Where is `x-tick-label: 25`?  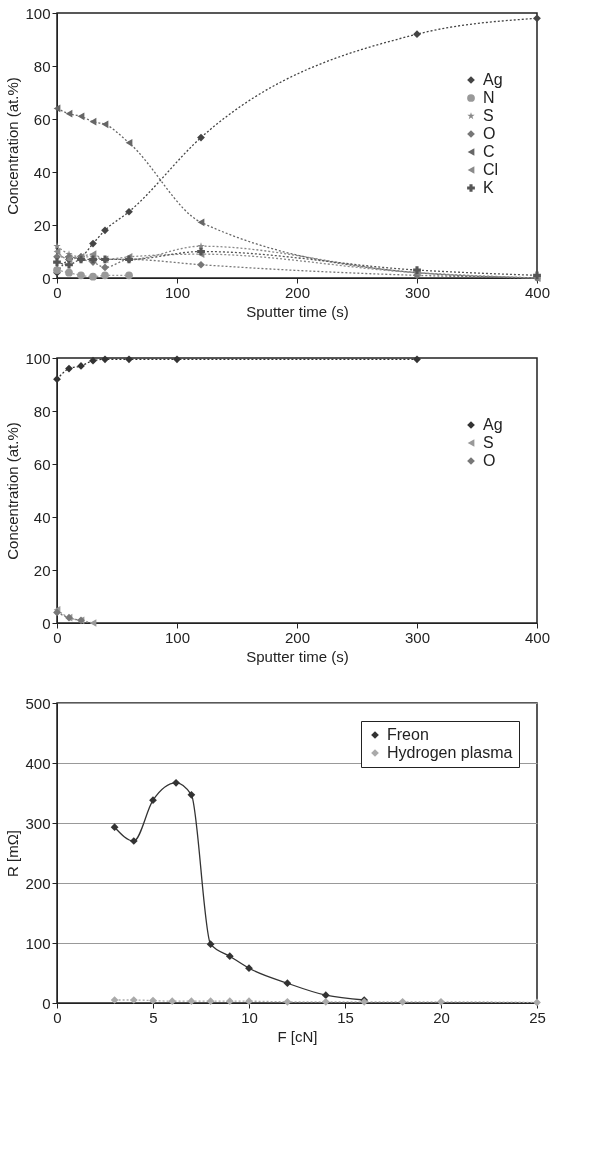 x-tick-label: 25 is located at coordinates (537, 1017).